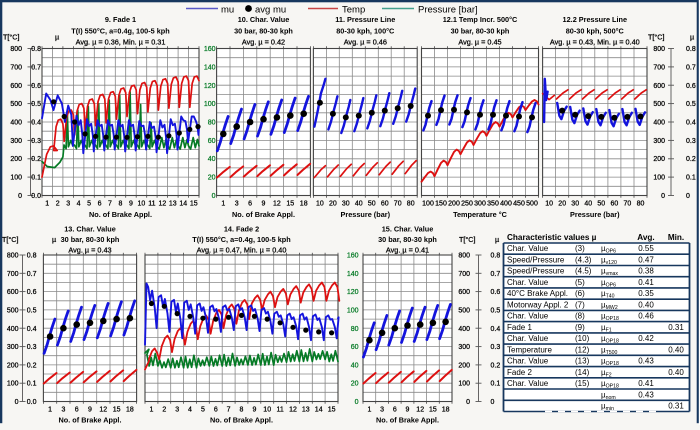  What do you see at coordinates (448, 10) in the screenshot?
I see `svg-text: Pressure [bar]` at bounding box center [448, 10].